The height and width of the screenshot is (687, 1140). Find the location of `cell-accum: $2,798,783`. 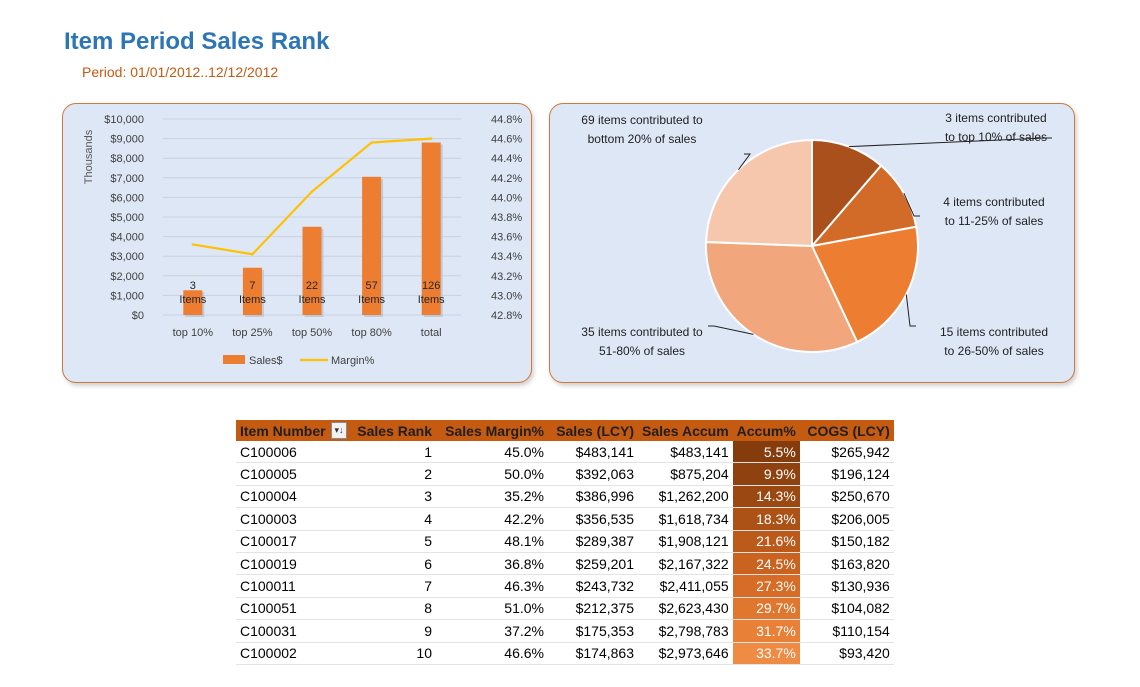

cell-accum: $2,798,783 is located at coordinates (693, 630).